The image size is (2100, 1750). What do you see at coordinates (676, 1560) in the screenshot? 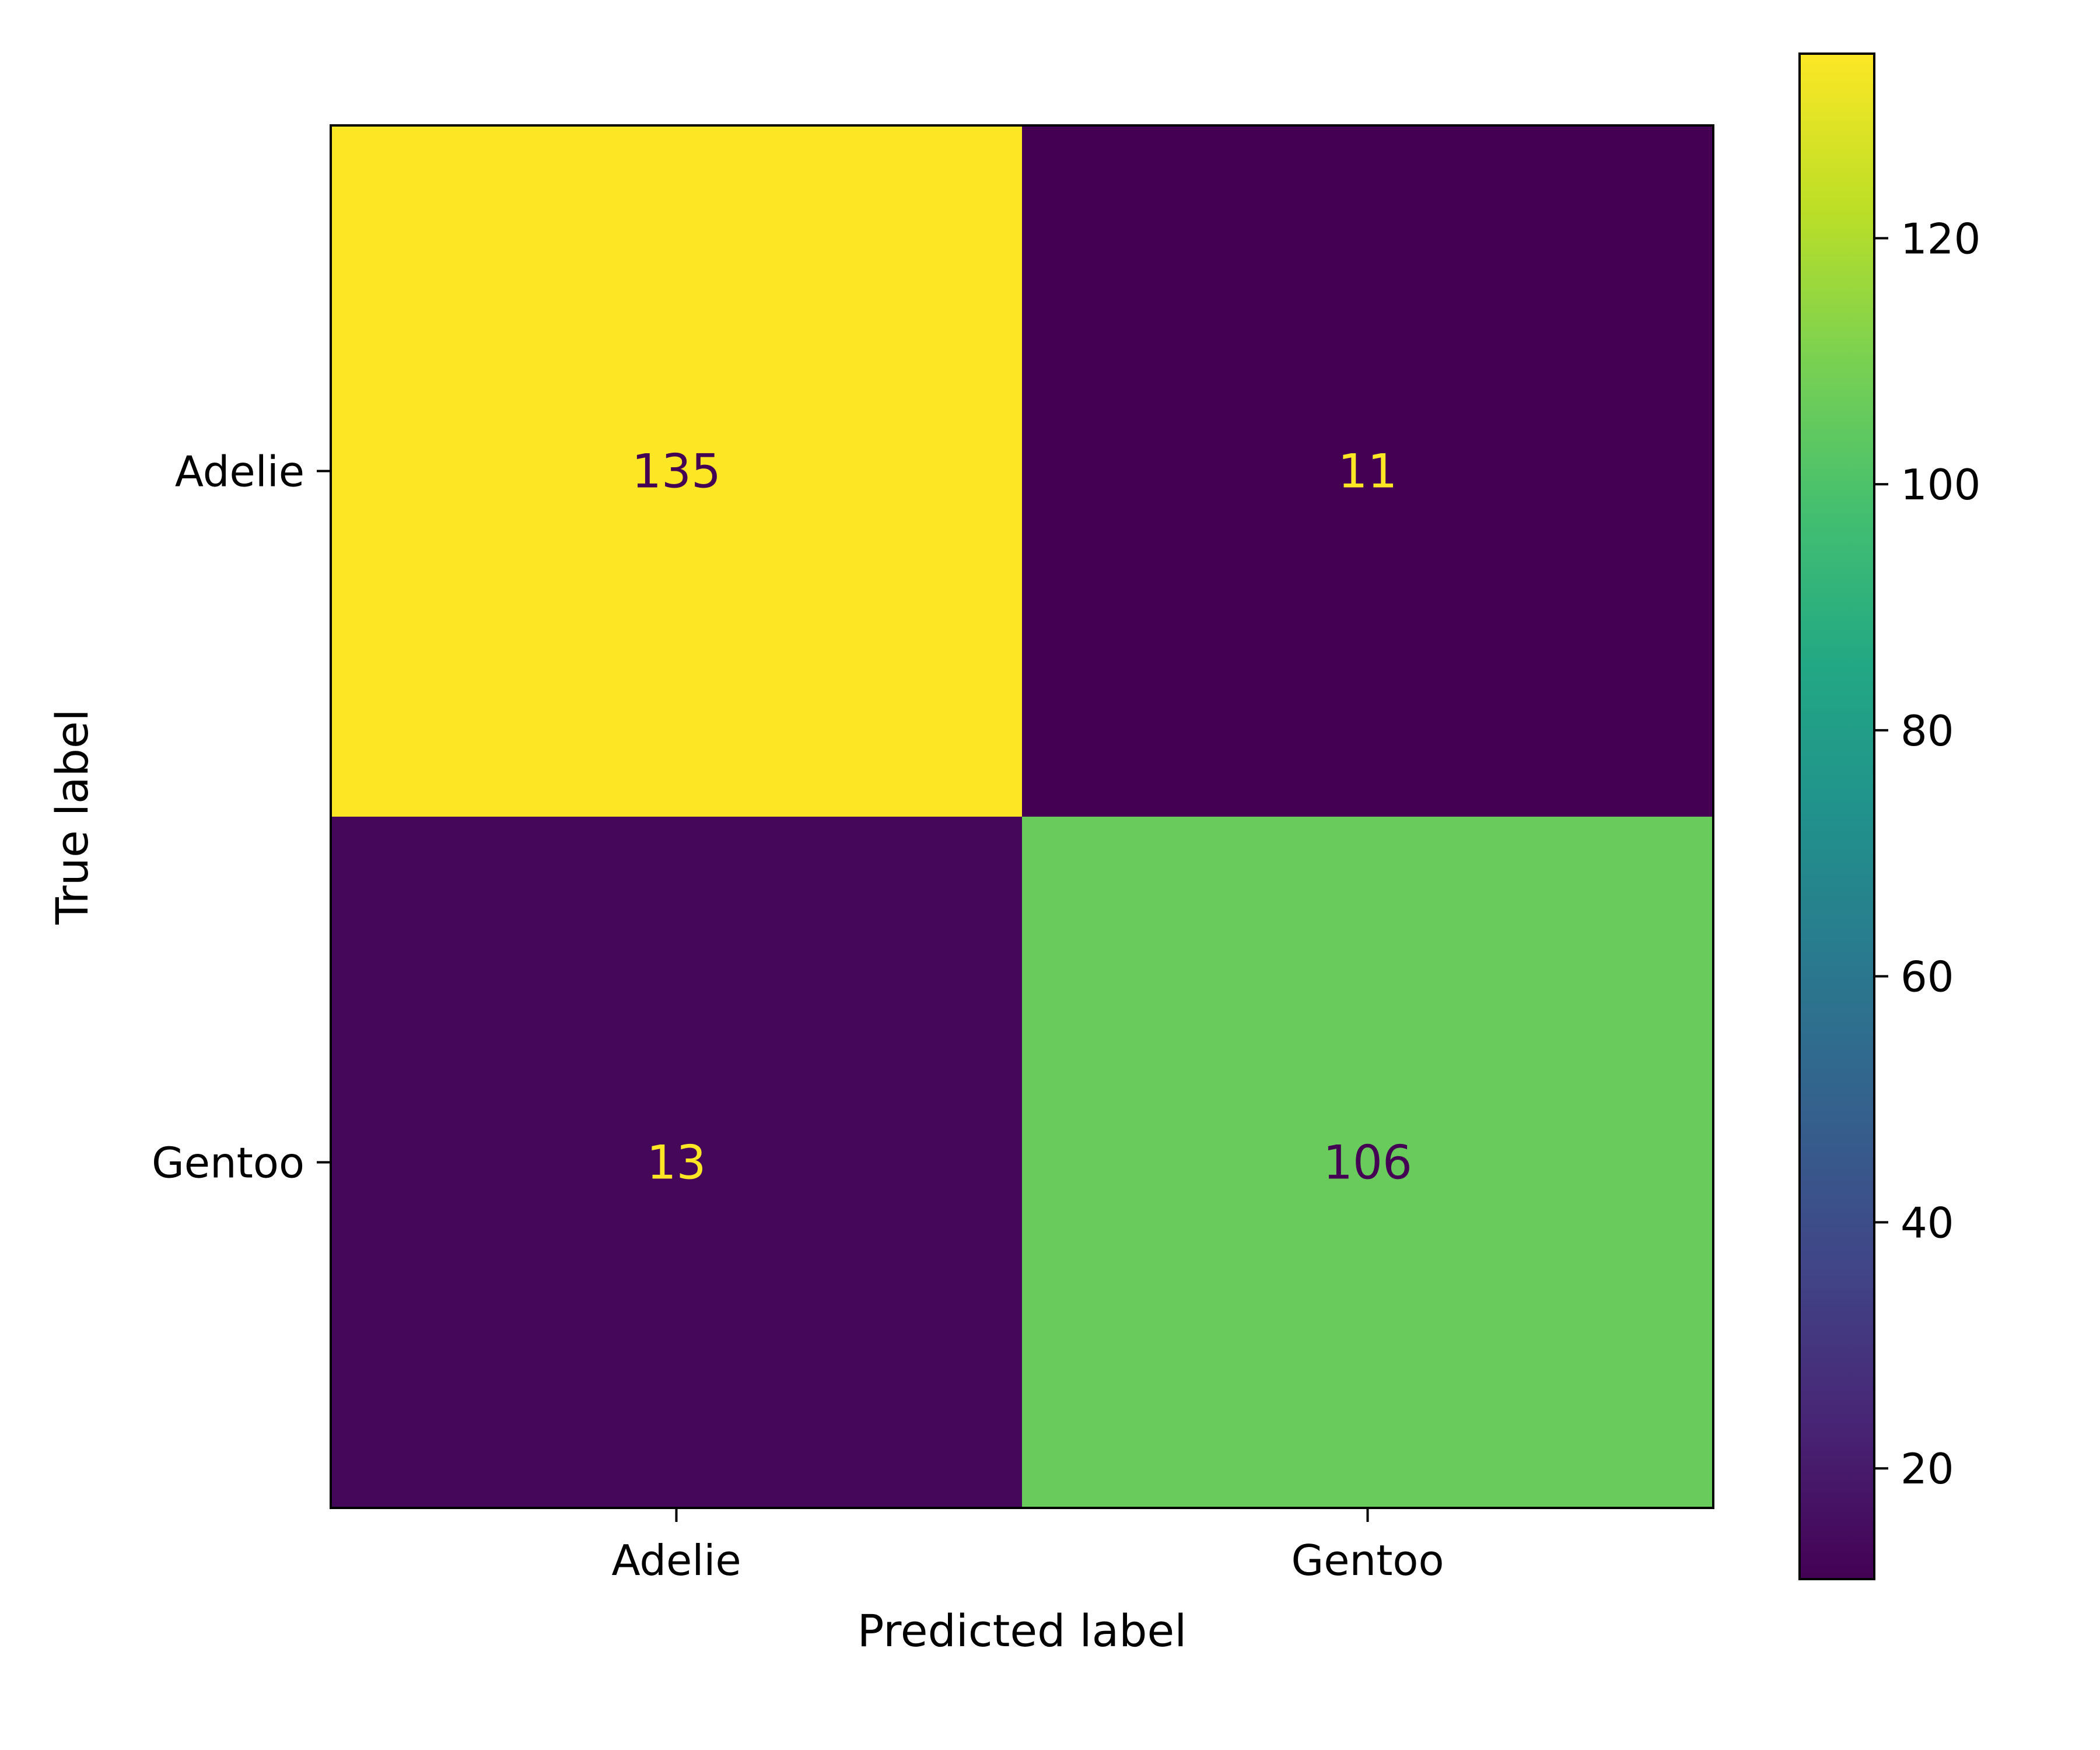
I see `x-tick-label: Adelie` at bounding box center [676, 1560].